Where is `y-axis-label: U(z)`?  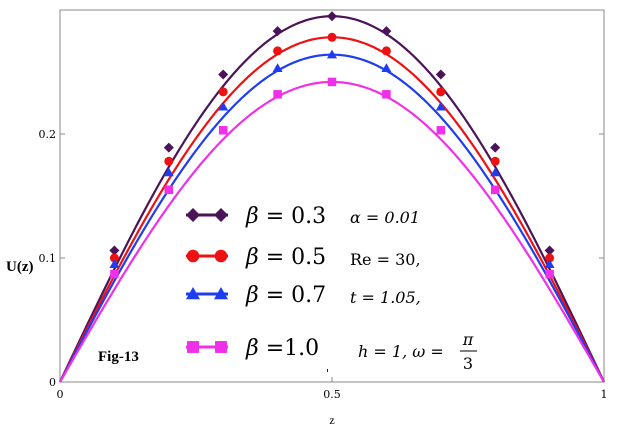
y-axis-label: U(z) is located at coordinates (19, 267).